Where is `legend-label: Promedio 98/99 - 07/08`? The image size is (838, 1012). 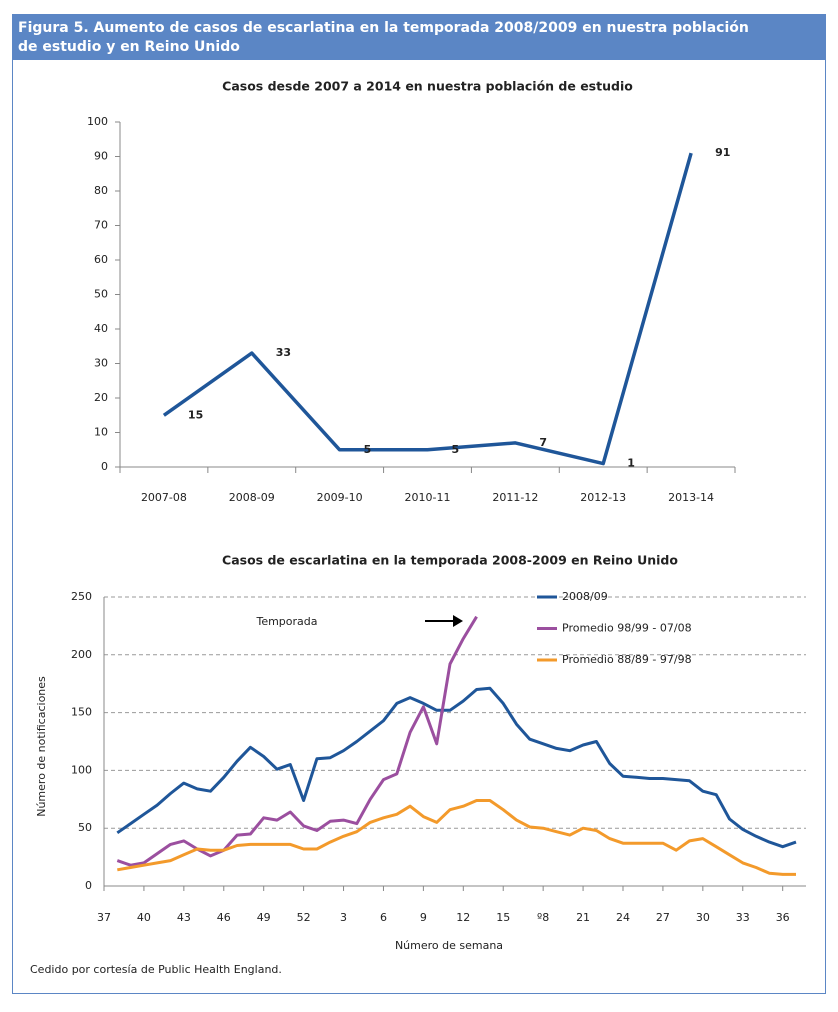 legend-label: Promedio 98/99 - 07/08 is located at coordinates (627, 628).